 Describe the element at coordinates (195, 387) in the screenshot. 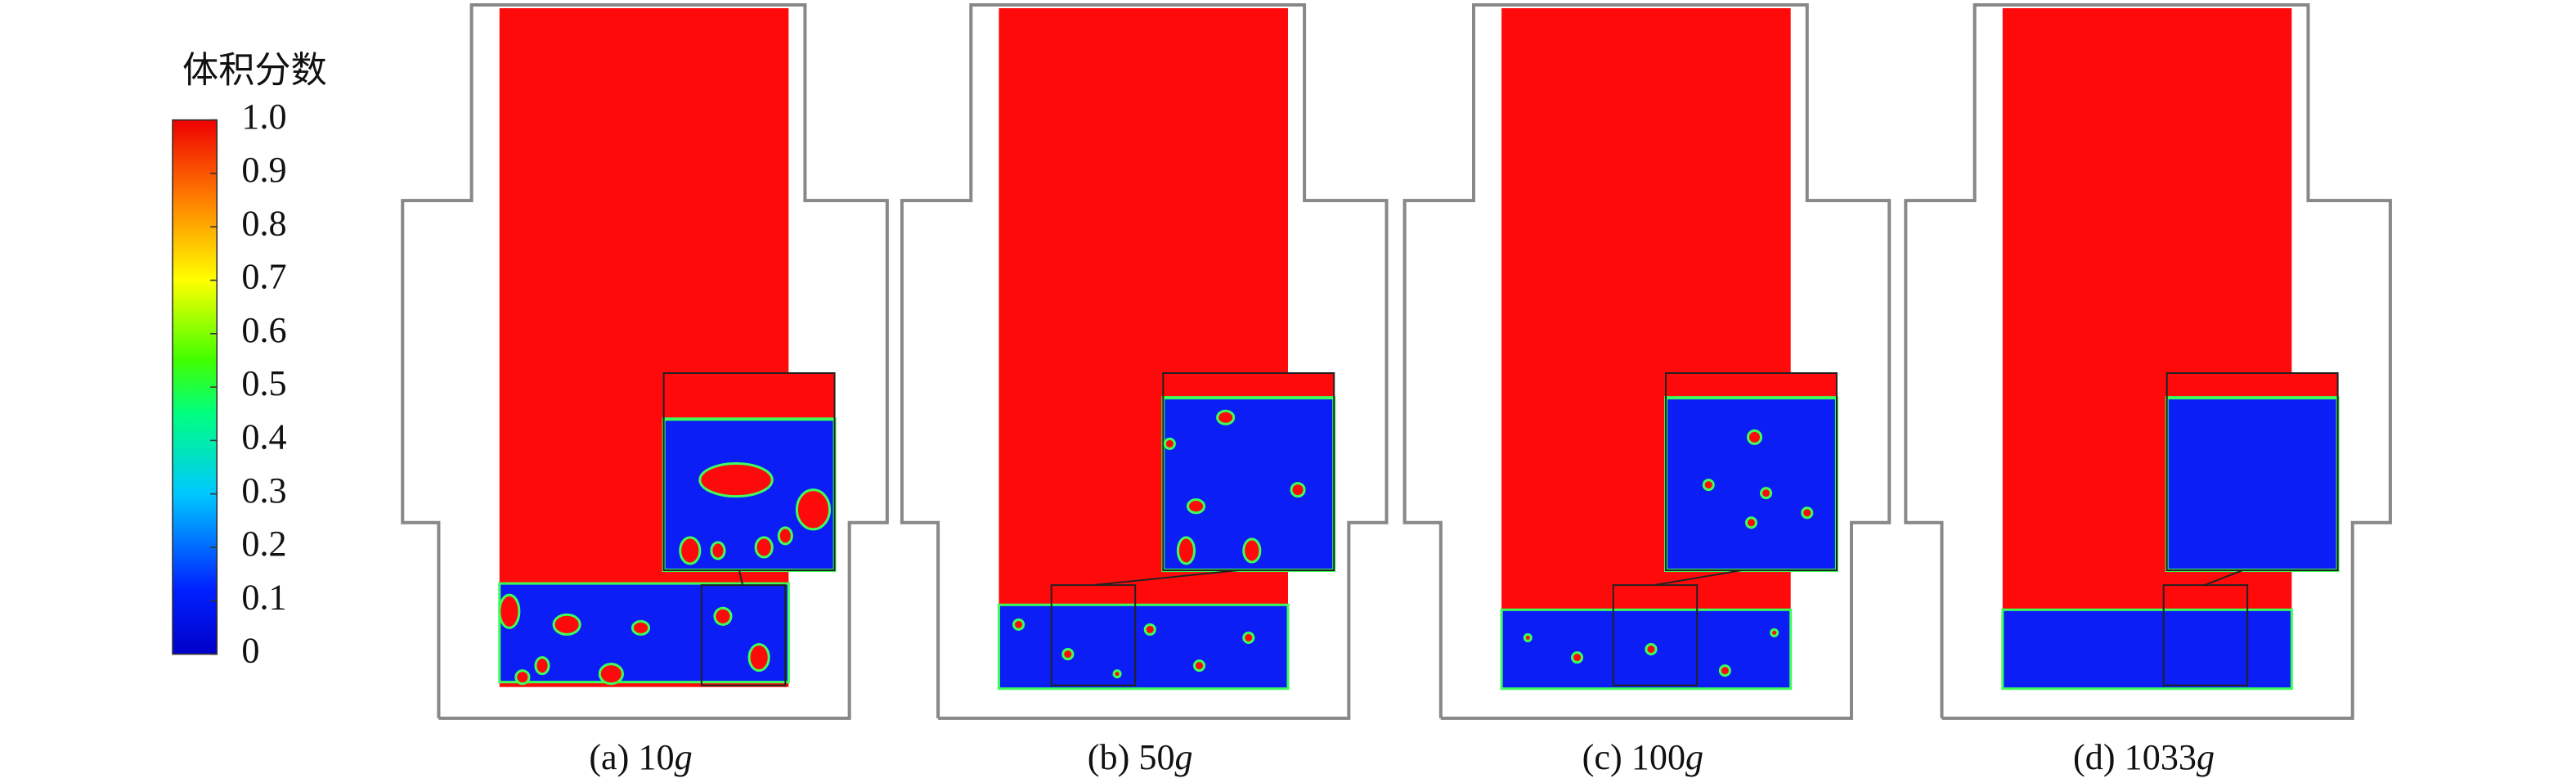

I see `colorbar` at that location.